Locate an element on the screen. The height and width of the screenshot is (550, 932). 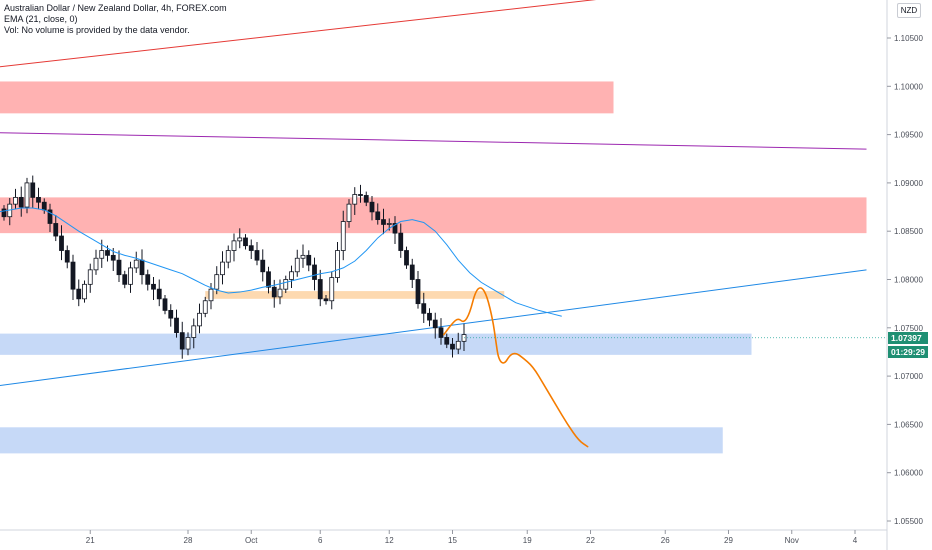
projection-layer is located at coordinates (516, 367).